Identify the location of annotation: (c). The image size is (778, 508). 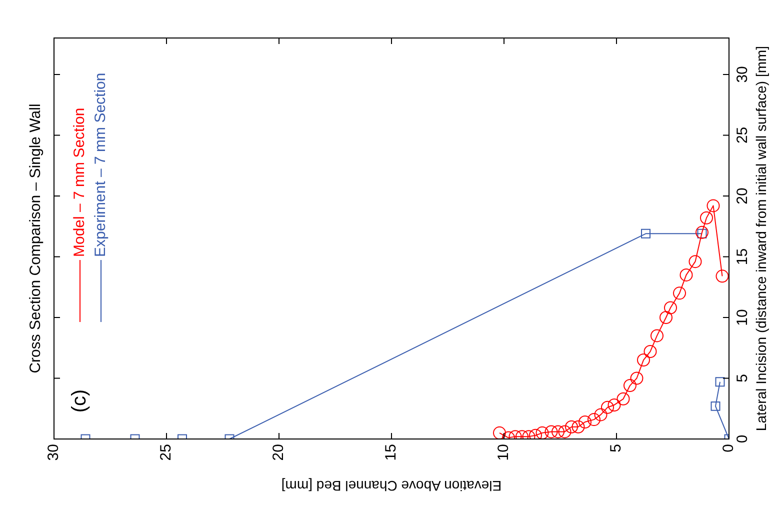
(79, 401).